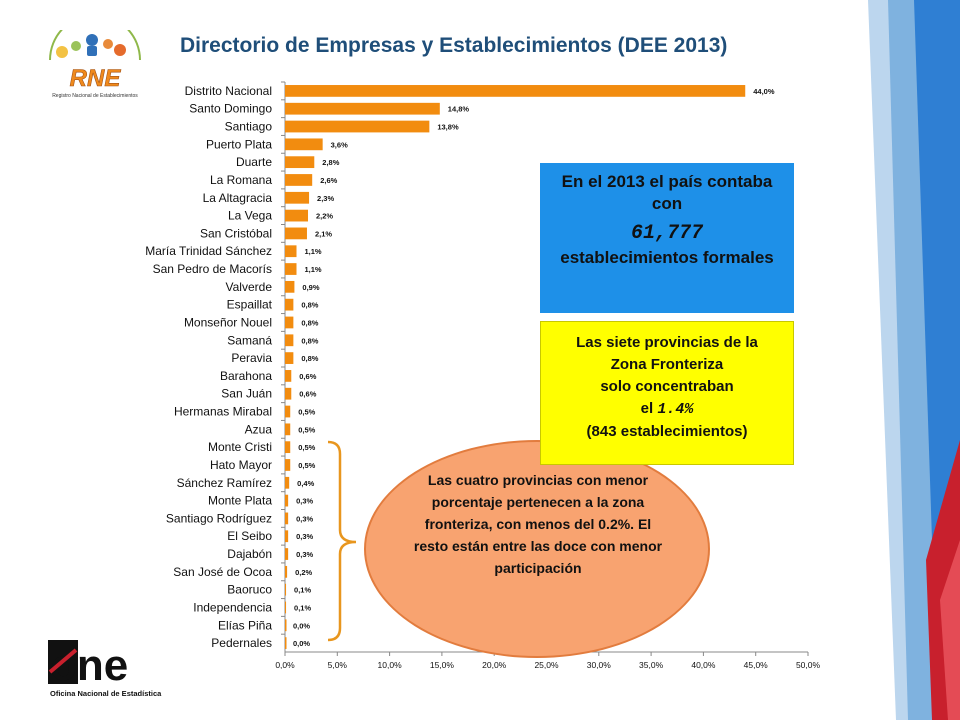 The image size is (960, 720). What do you see at coordinates (649, 408) in the screenshot?
I see `border-zone-prefix: el` at bounding box center [649, 408].